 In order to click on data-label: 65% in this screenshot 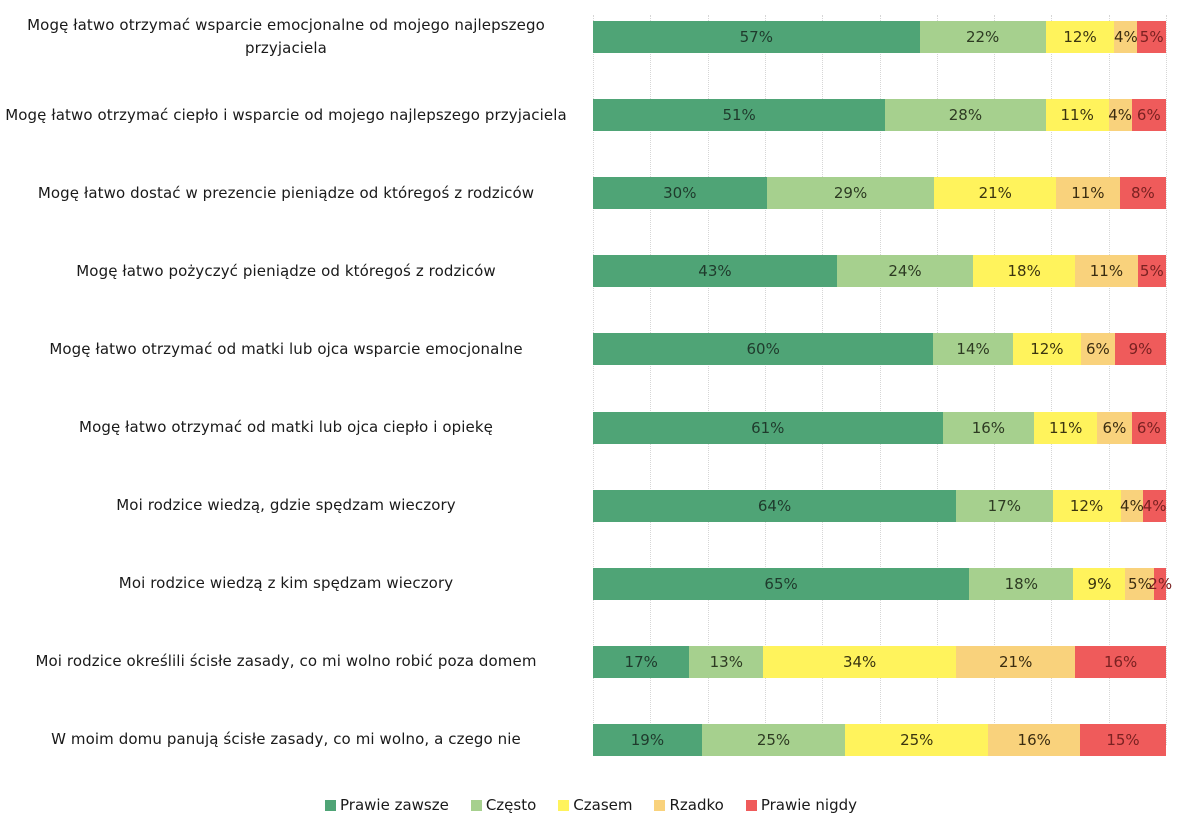, I will do `click(781, 583)`.